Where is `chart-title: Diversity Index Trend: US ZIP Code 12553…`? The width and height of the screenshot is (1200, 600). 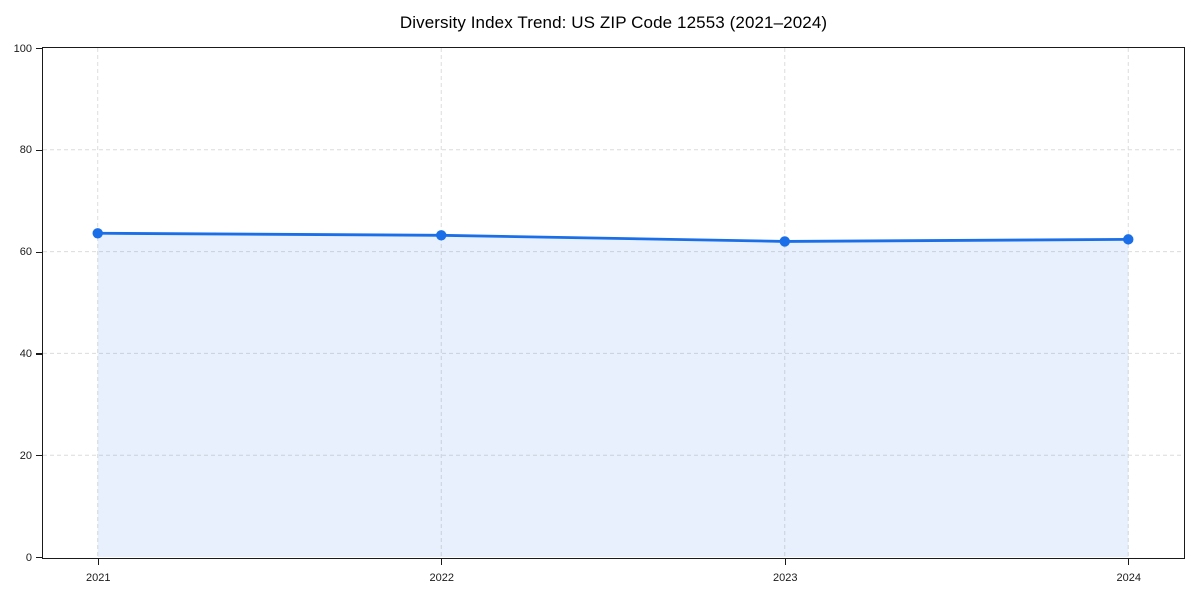 chart-title: Diversity Index Trend: US ZIP Code 12553… is located at coordinates (613, 22).